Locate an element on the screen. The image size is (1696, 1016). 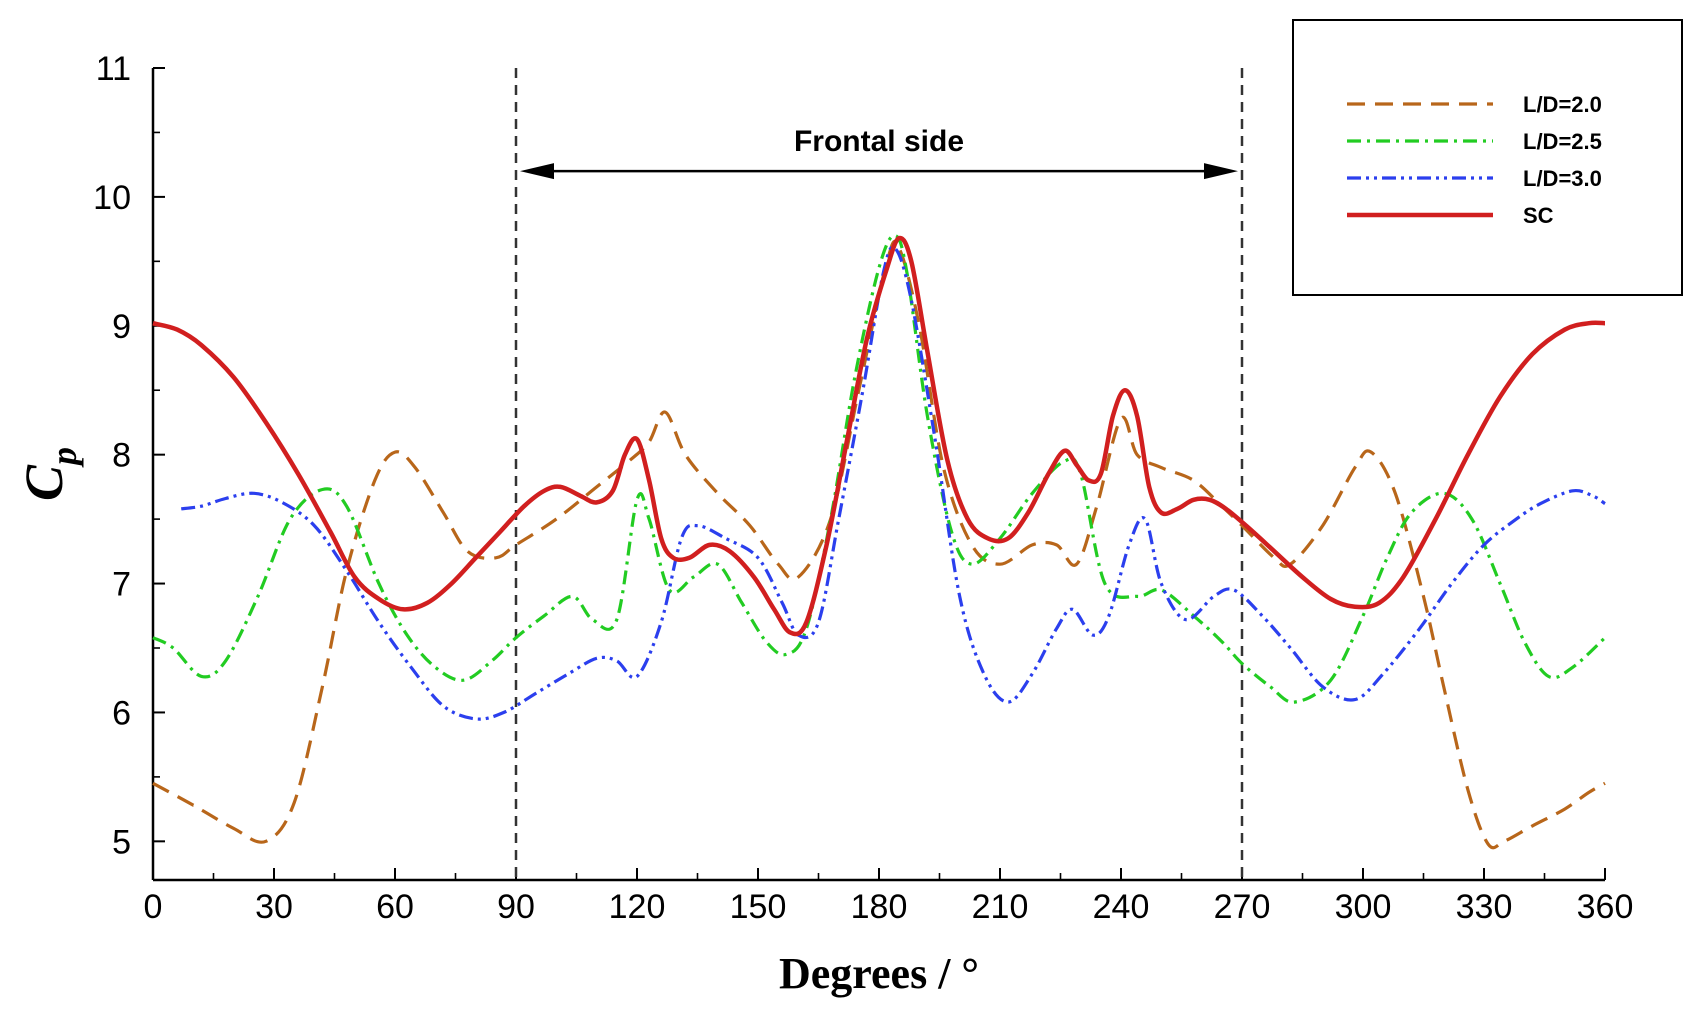
x-tick-label: 330 is located at coordinates (1484, 907).